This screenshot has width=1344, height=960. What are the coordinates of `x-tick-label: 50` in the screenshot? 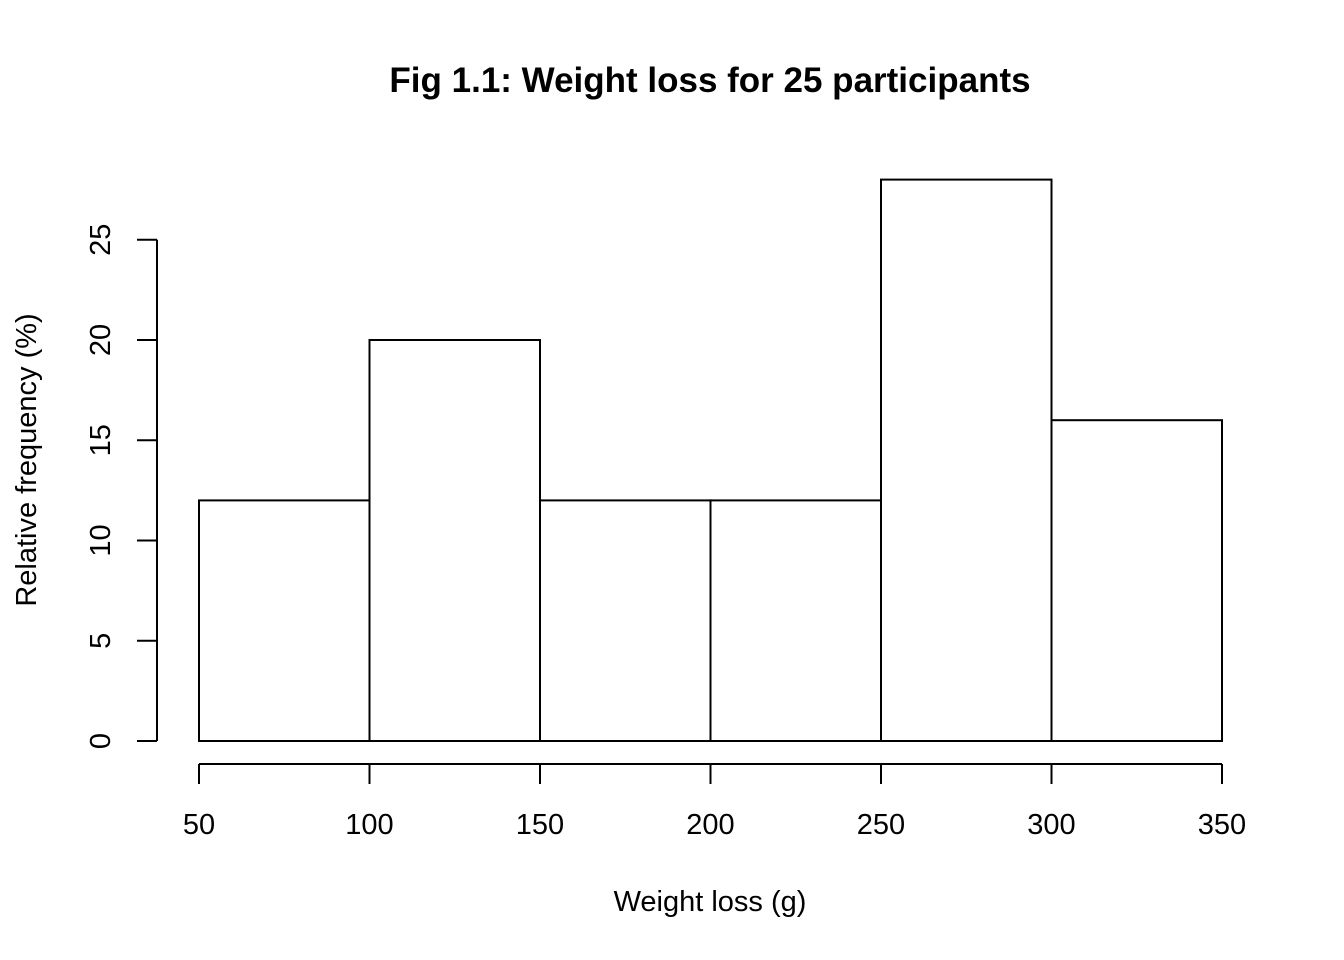 It's located at (199, 825).